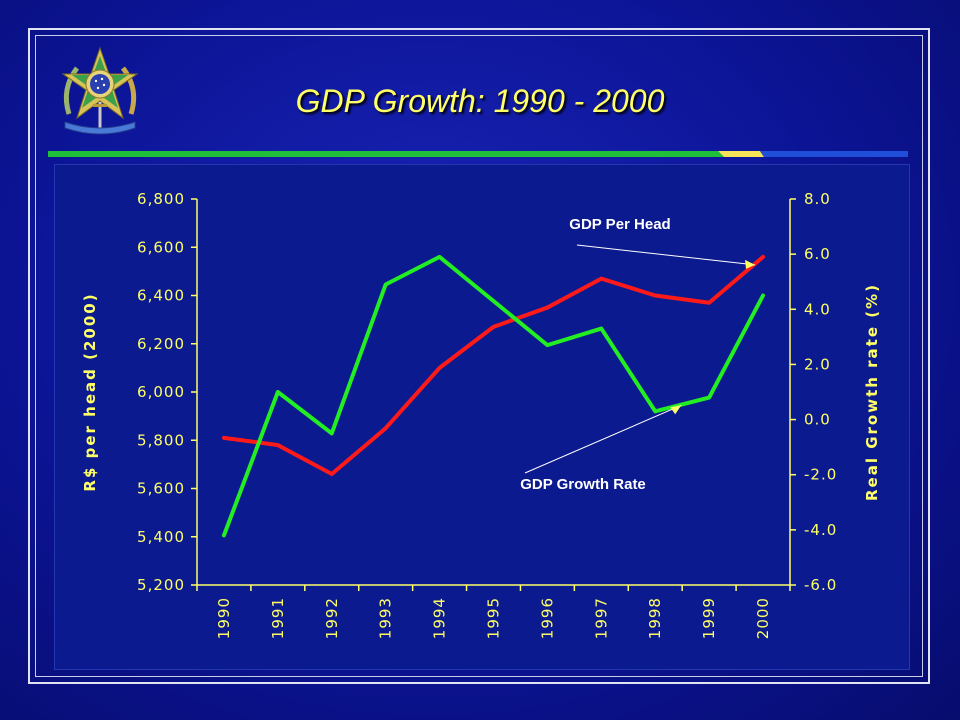  I want to click on x-tick-label: 1998, so click(655, 618).